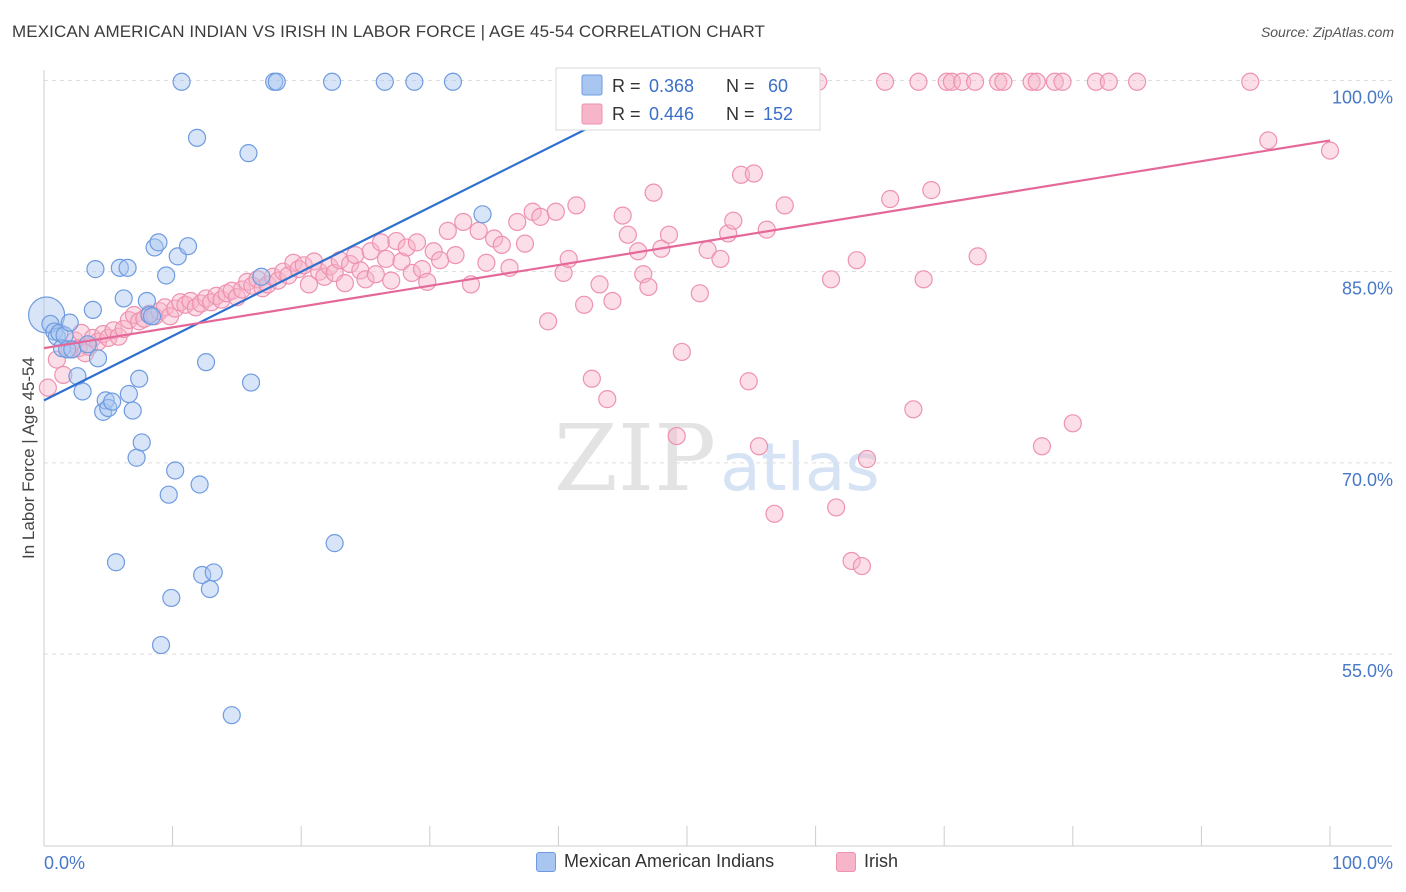 The image size is (1406, 892). I want to click on legend-r-value-blue: 0.368, so click(671, 86).